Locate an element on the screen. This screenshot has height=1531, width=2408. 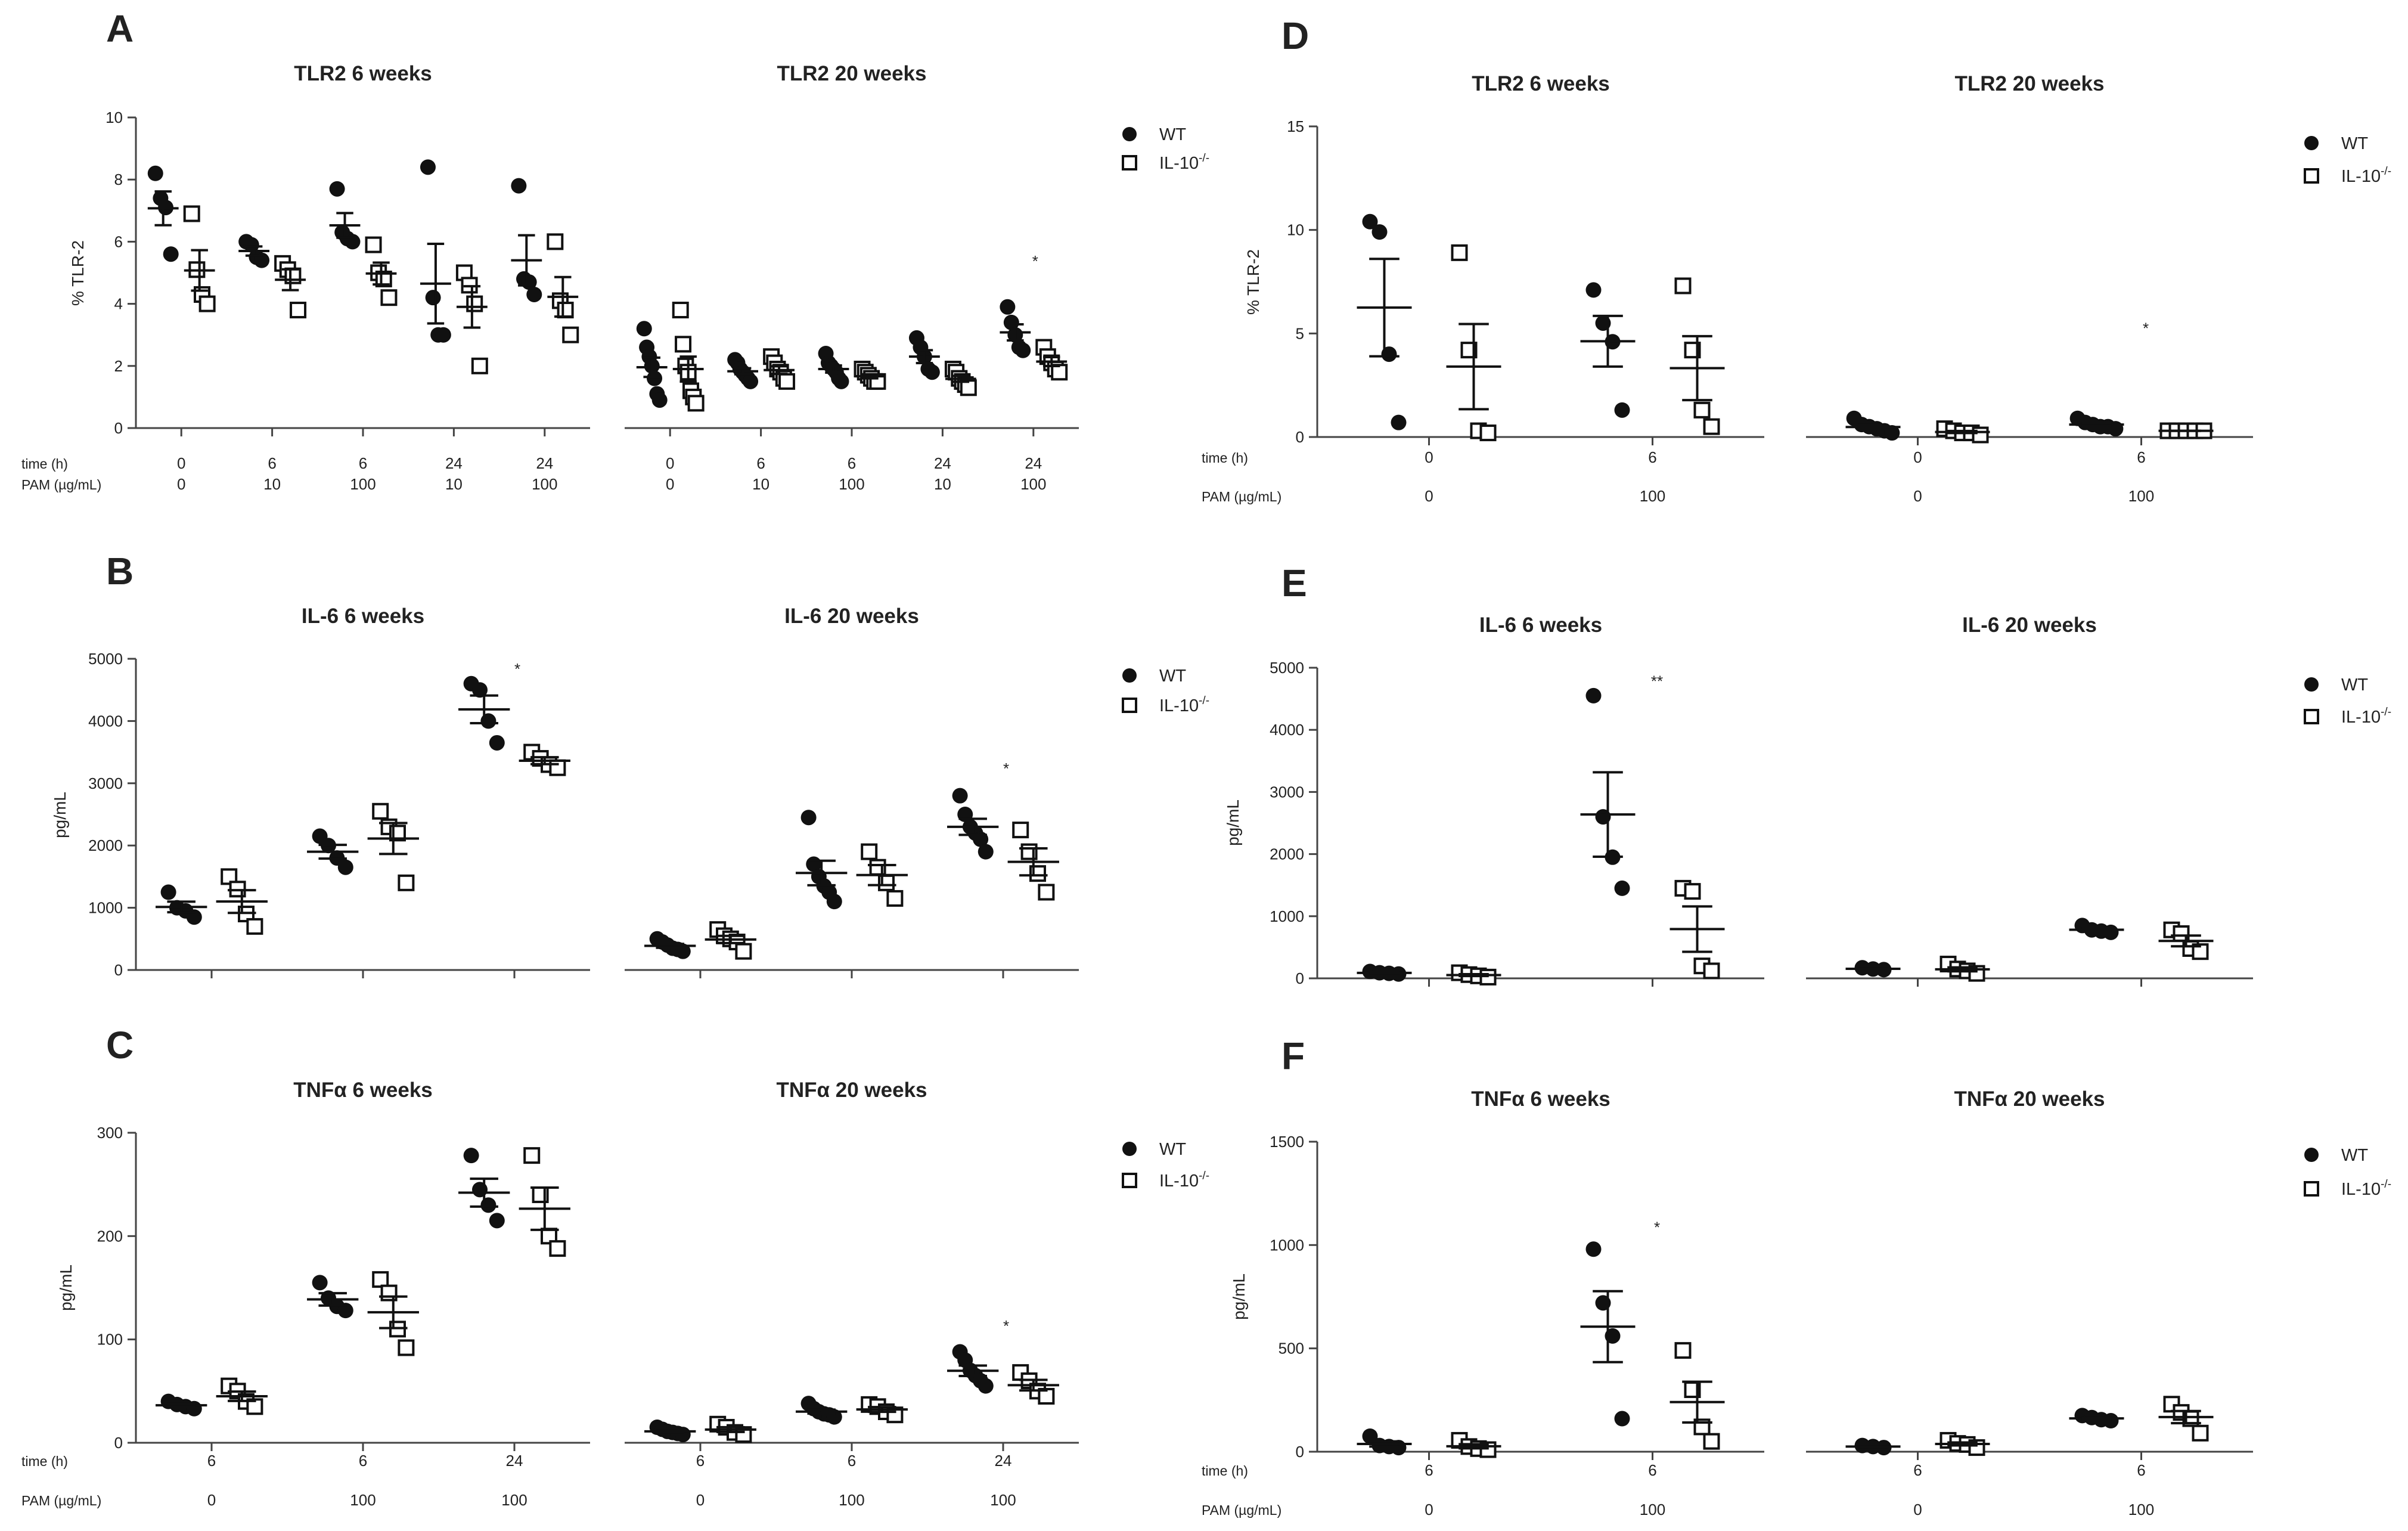
time-label: 0 is located at coordinates (1429, 457).